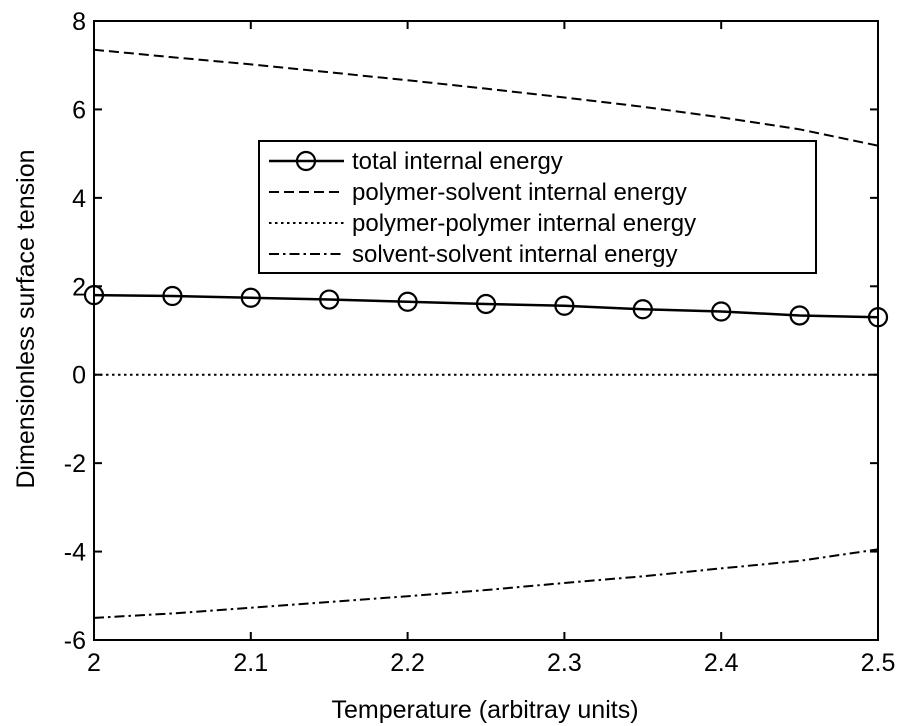  Describe the element at coordinates (721, 663) in the screenshot. I see `x-tick-label: 2.4` at that location.